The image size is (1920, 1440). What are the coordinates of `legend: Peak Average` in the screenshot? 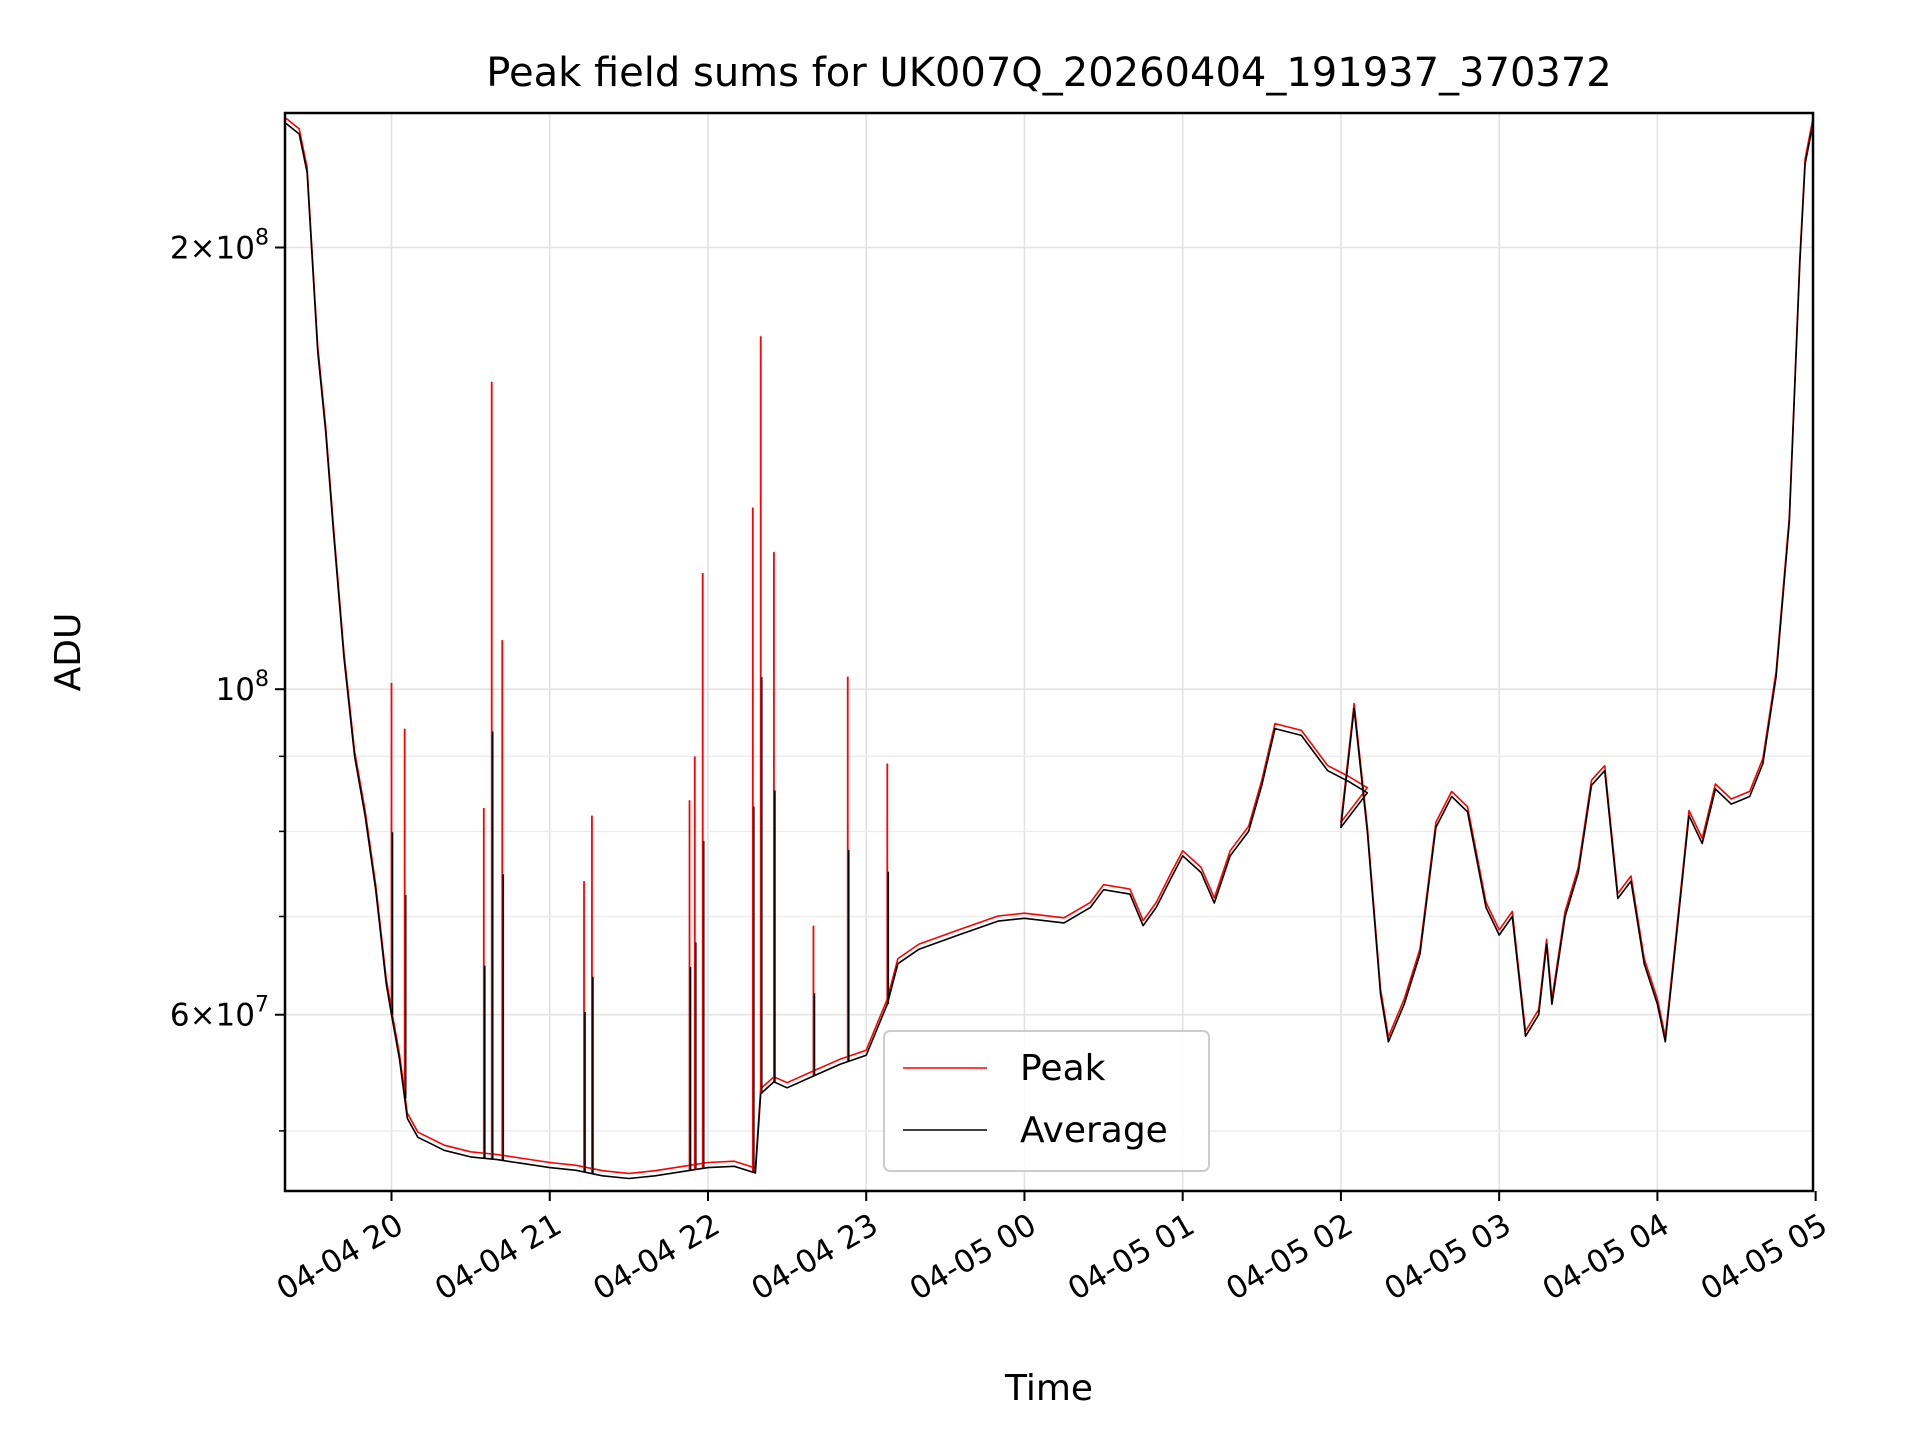 It's located at (1046, 1101).